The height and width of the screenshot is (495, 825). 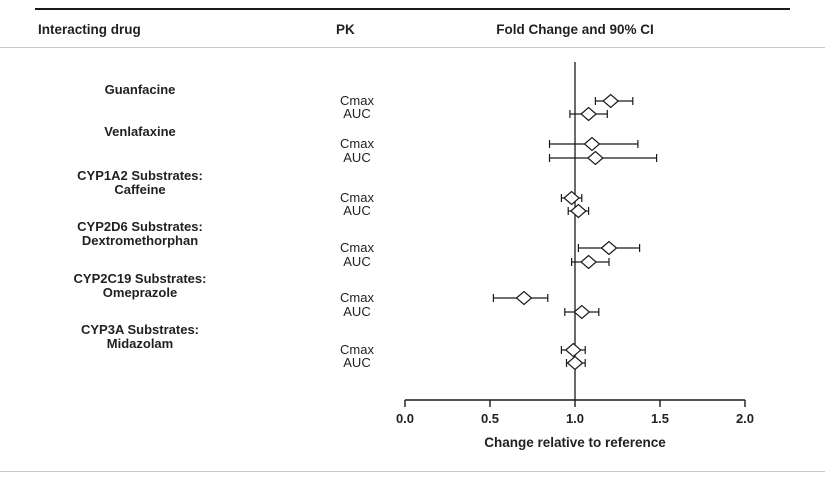 I want to click on x-tick-label: 1.5, so click(x=660, y=418).